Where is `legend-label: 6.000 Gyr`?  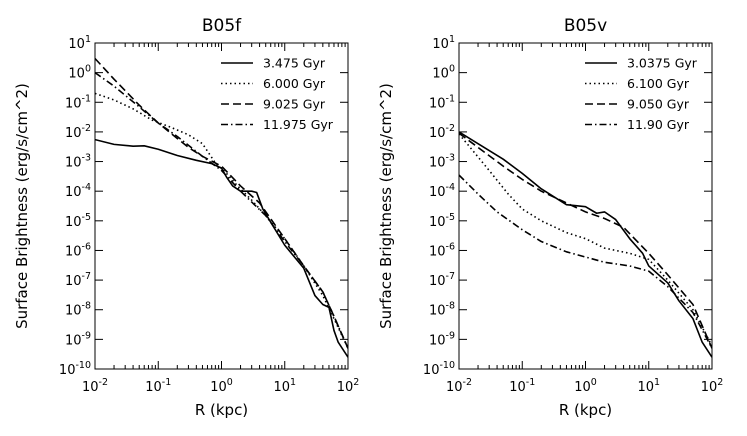
legend-label: 6.000 Gyr is located at coordinates (294, 83).